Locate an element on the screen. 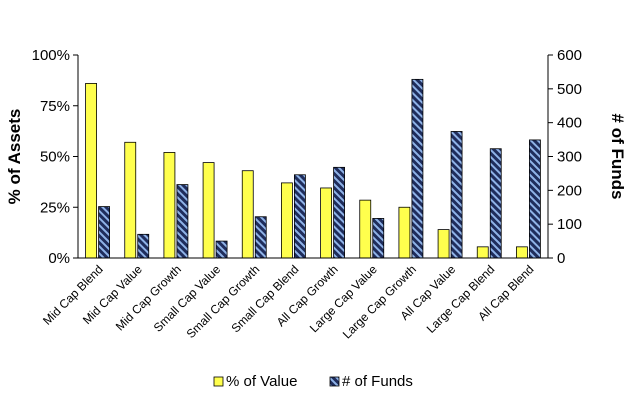  y-axis-title-right: # of Funds is located at coordinates (617, 157).